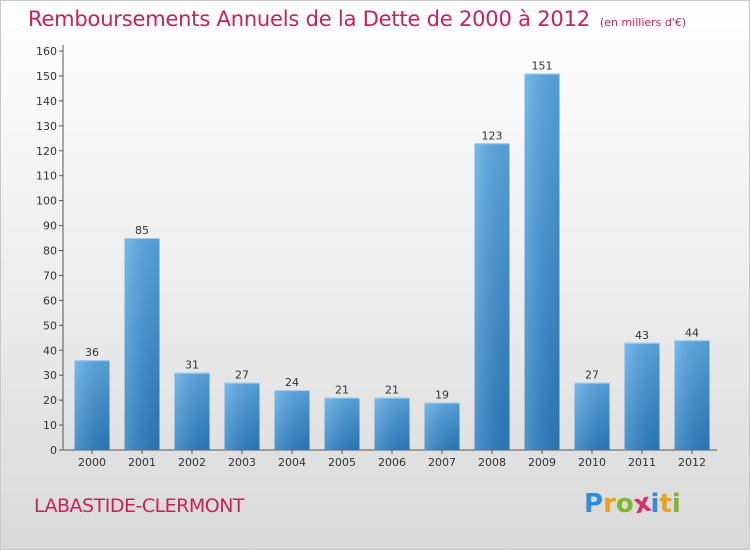 This screenshot has width=750, height=550. Describe the element at coordinates (542, 462) in the screenshot. I see `x-tick-label-2009: 2009` at that location.